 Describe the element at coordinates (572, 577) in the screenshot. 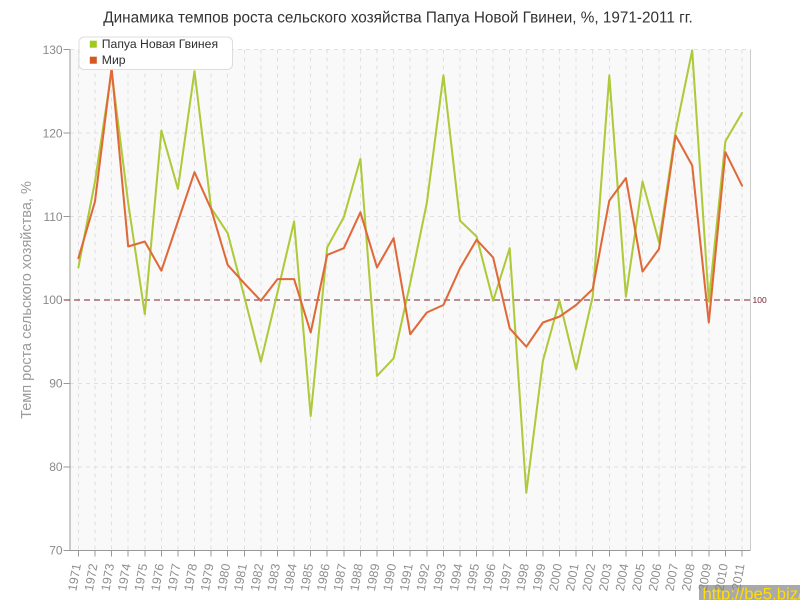

I see `svg-text: 2001` at that location.